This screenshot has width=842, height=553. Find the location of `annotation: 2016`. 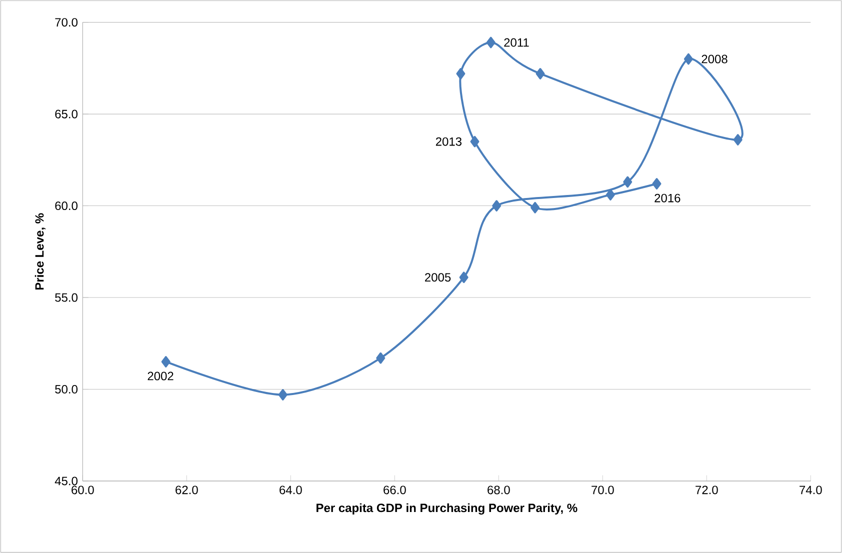

annotation: 2016 is located at coordinates (667, 198).